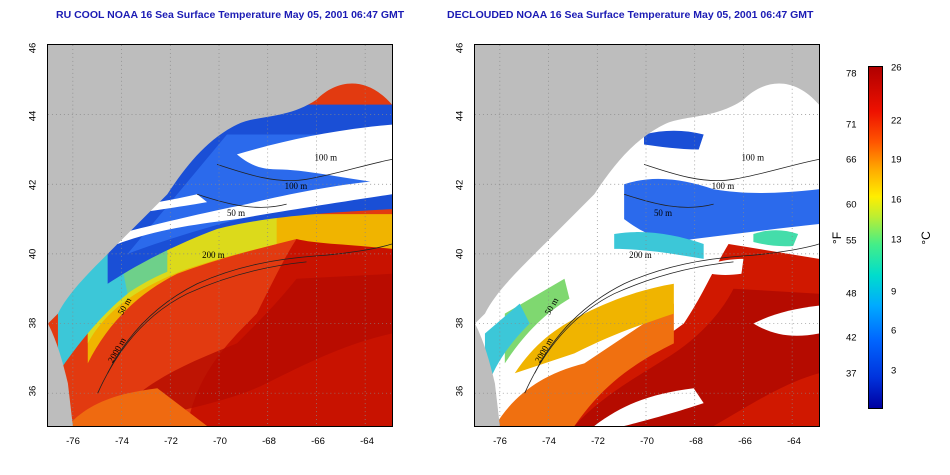 The height and width of the screenshot is (475, 950). What do you see at coordinates (926, 238) in the screenshot?
I see `colorbar-celsius-unit: °C` at bounding box center [926, 238].